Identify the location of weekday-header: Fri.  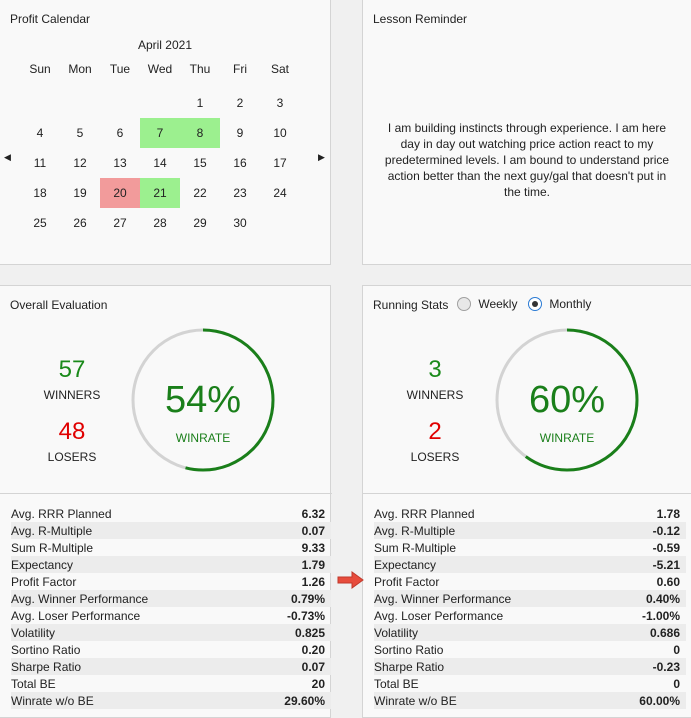
(240, 69).